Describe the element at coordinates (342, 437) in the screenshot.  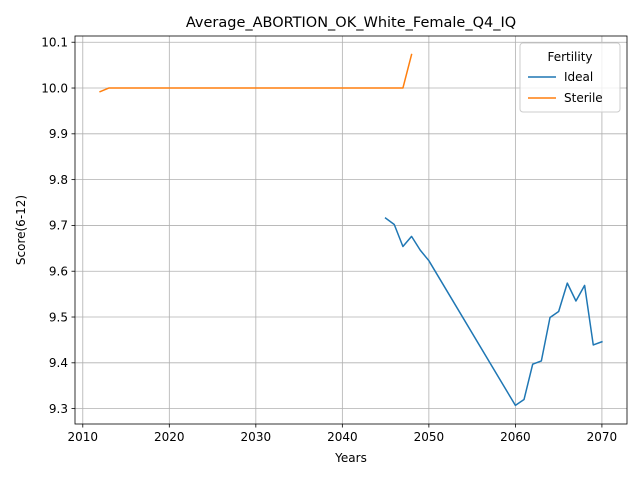
I see `x-tick-label: 2040` at that location.